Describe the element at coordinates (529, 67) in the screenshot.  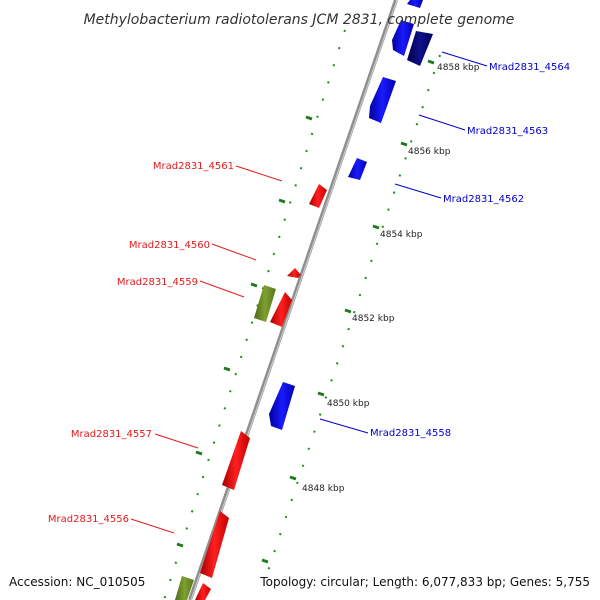
I see `gene-label-forward: Mrad2831_4564` at that location.